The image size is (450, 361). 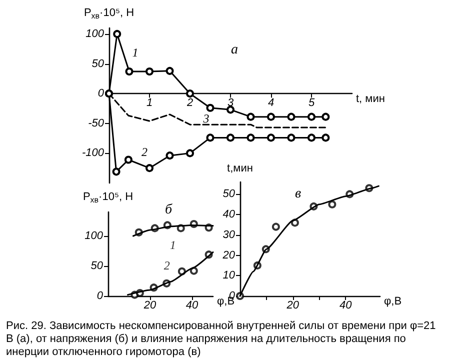 What do you see at coordinates (240, 168) in the screenshot?
I see `y-axis-title: t,мин` at bounding box center [240, 168].